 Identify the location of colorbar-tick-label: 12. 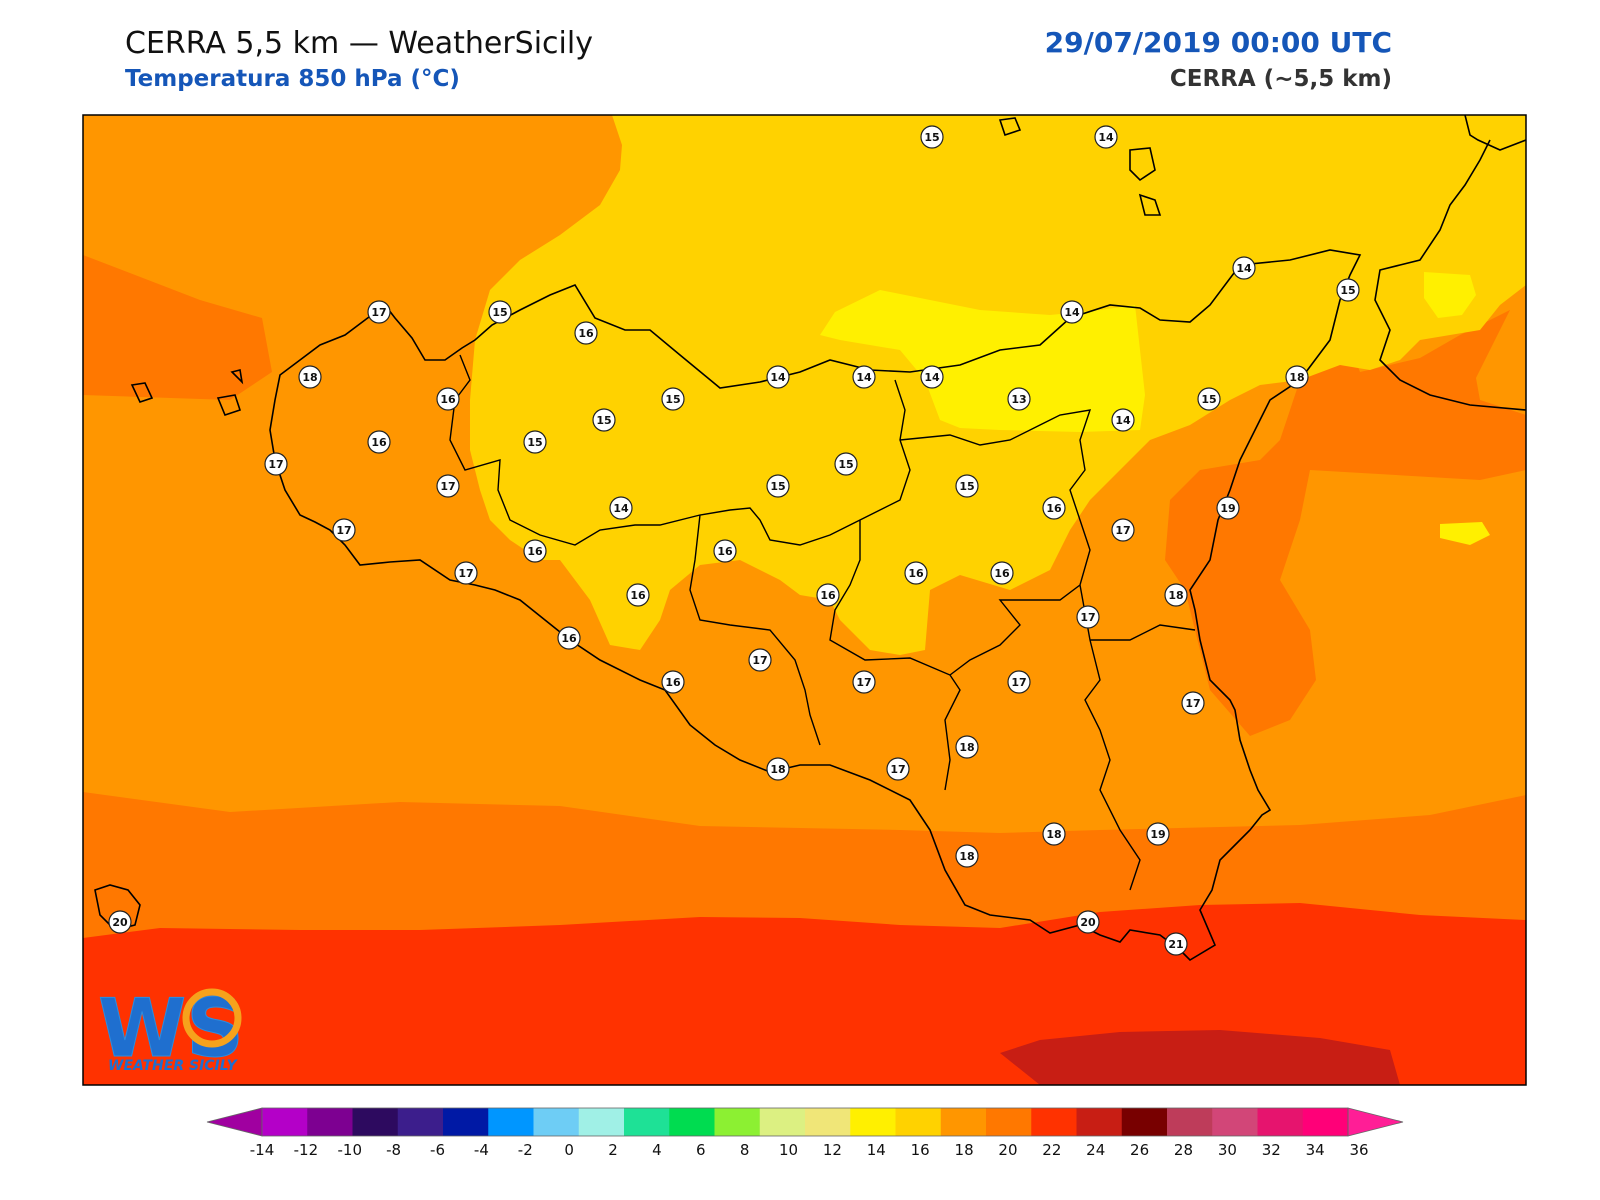
(832, 1150).